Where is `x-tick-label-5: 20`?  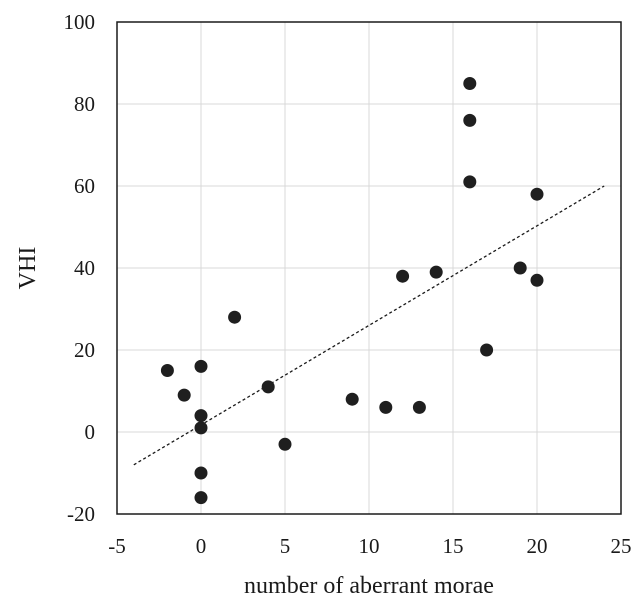
x-tick-label-5: 20 is located at coordinates (537, 546).